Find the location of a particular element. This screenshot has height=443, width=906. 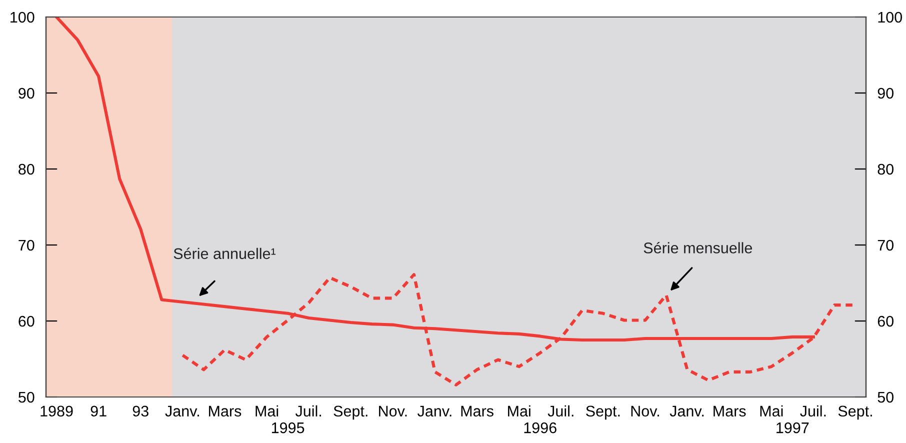

y-tick-label: 100 is located at coordinates (22, 17).